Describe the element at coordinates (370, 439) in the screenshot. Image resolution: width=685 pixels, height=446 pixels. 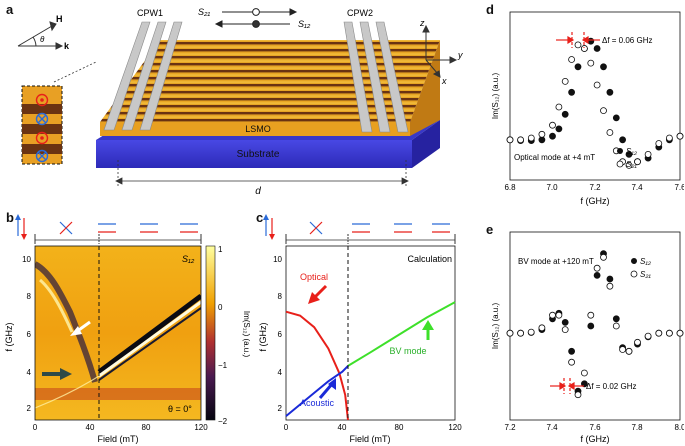
I see `c-xlabel: Field (mT)` at that location.